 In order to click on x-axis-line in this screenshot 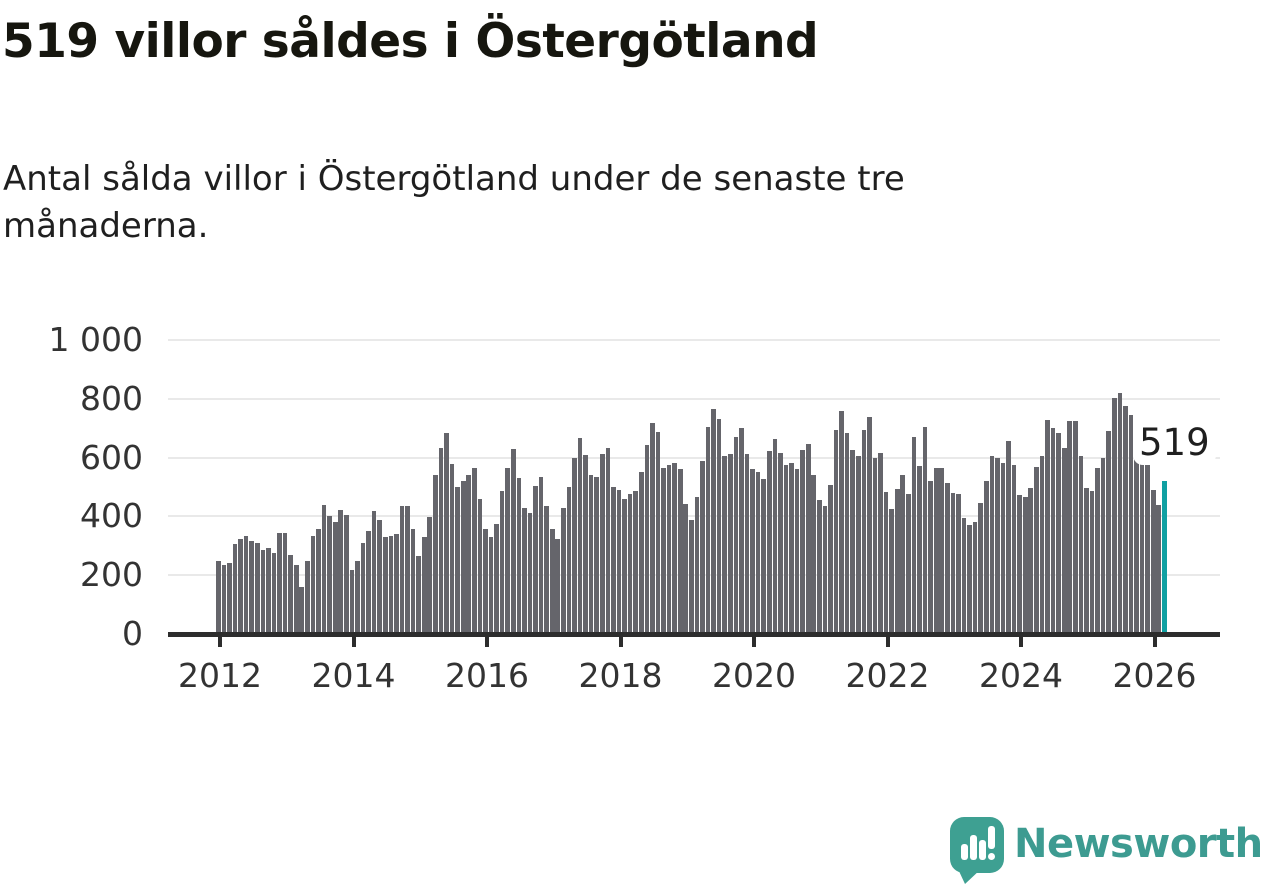, I will do `click(694, 634)`.